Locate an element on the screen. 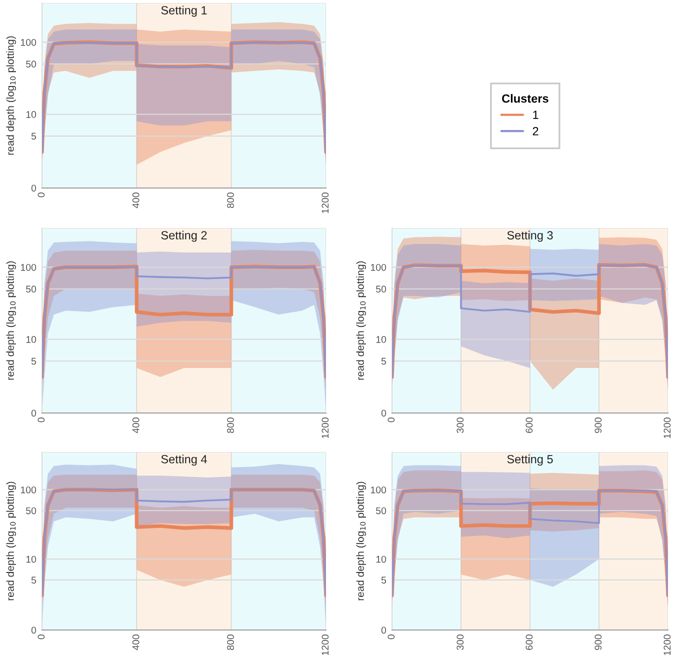 Image resolution: width=678 pixels, height=662 pixels. chart-title: Setting 1 is located at coordinates (184, 11).